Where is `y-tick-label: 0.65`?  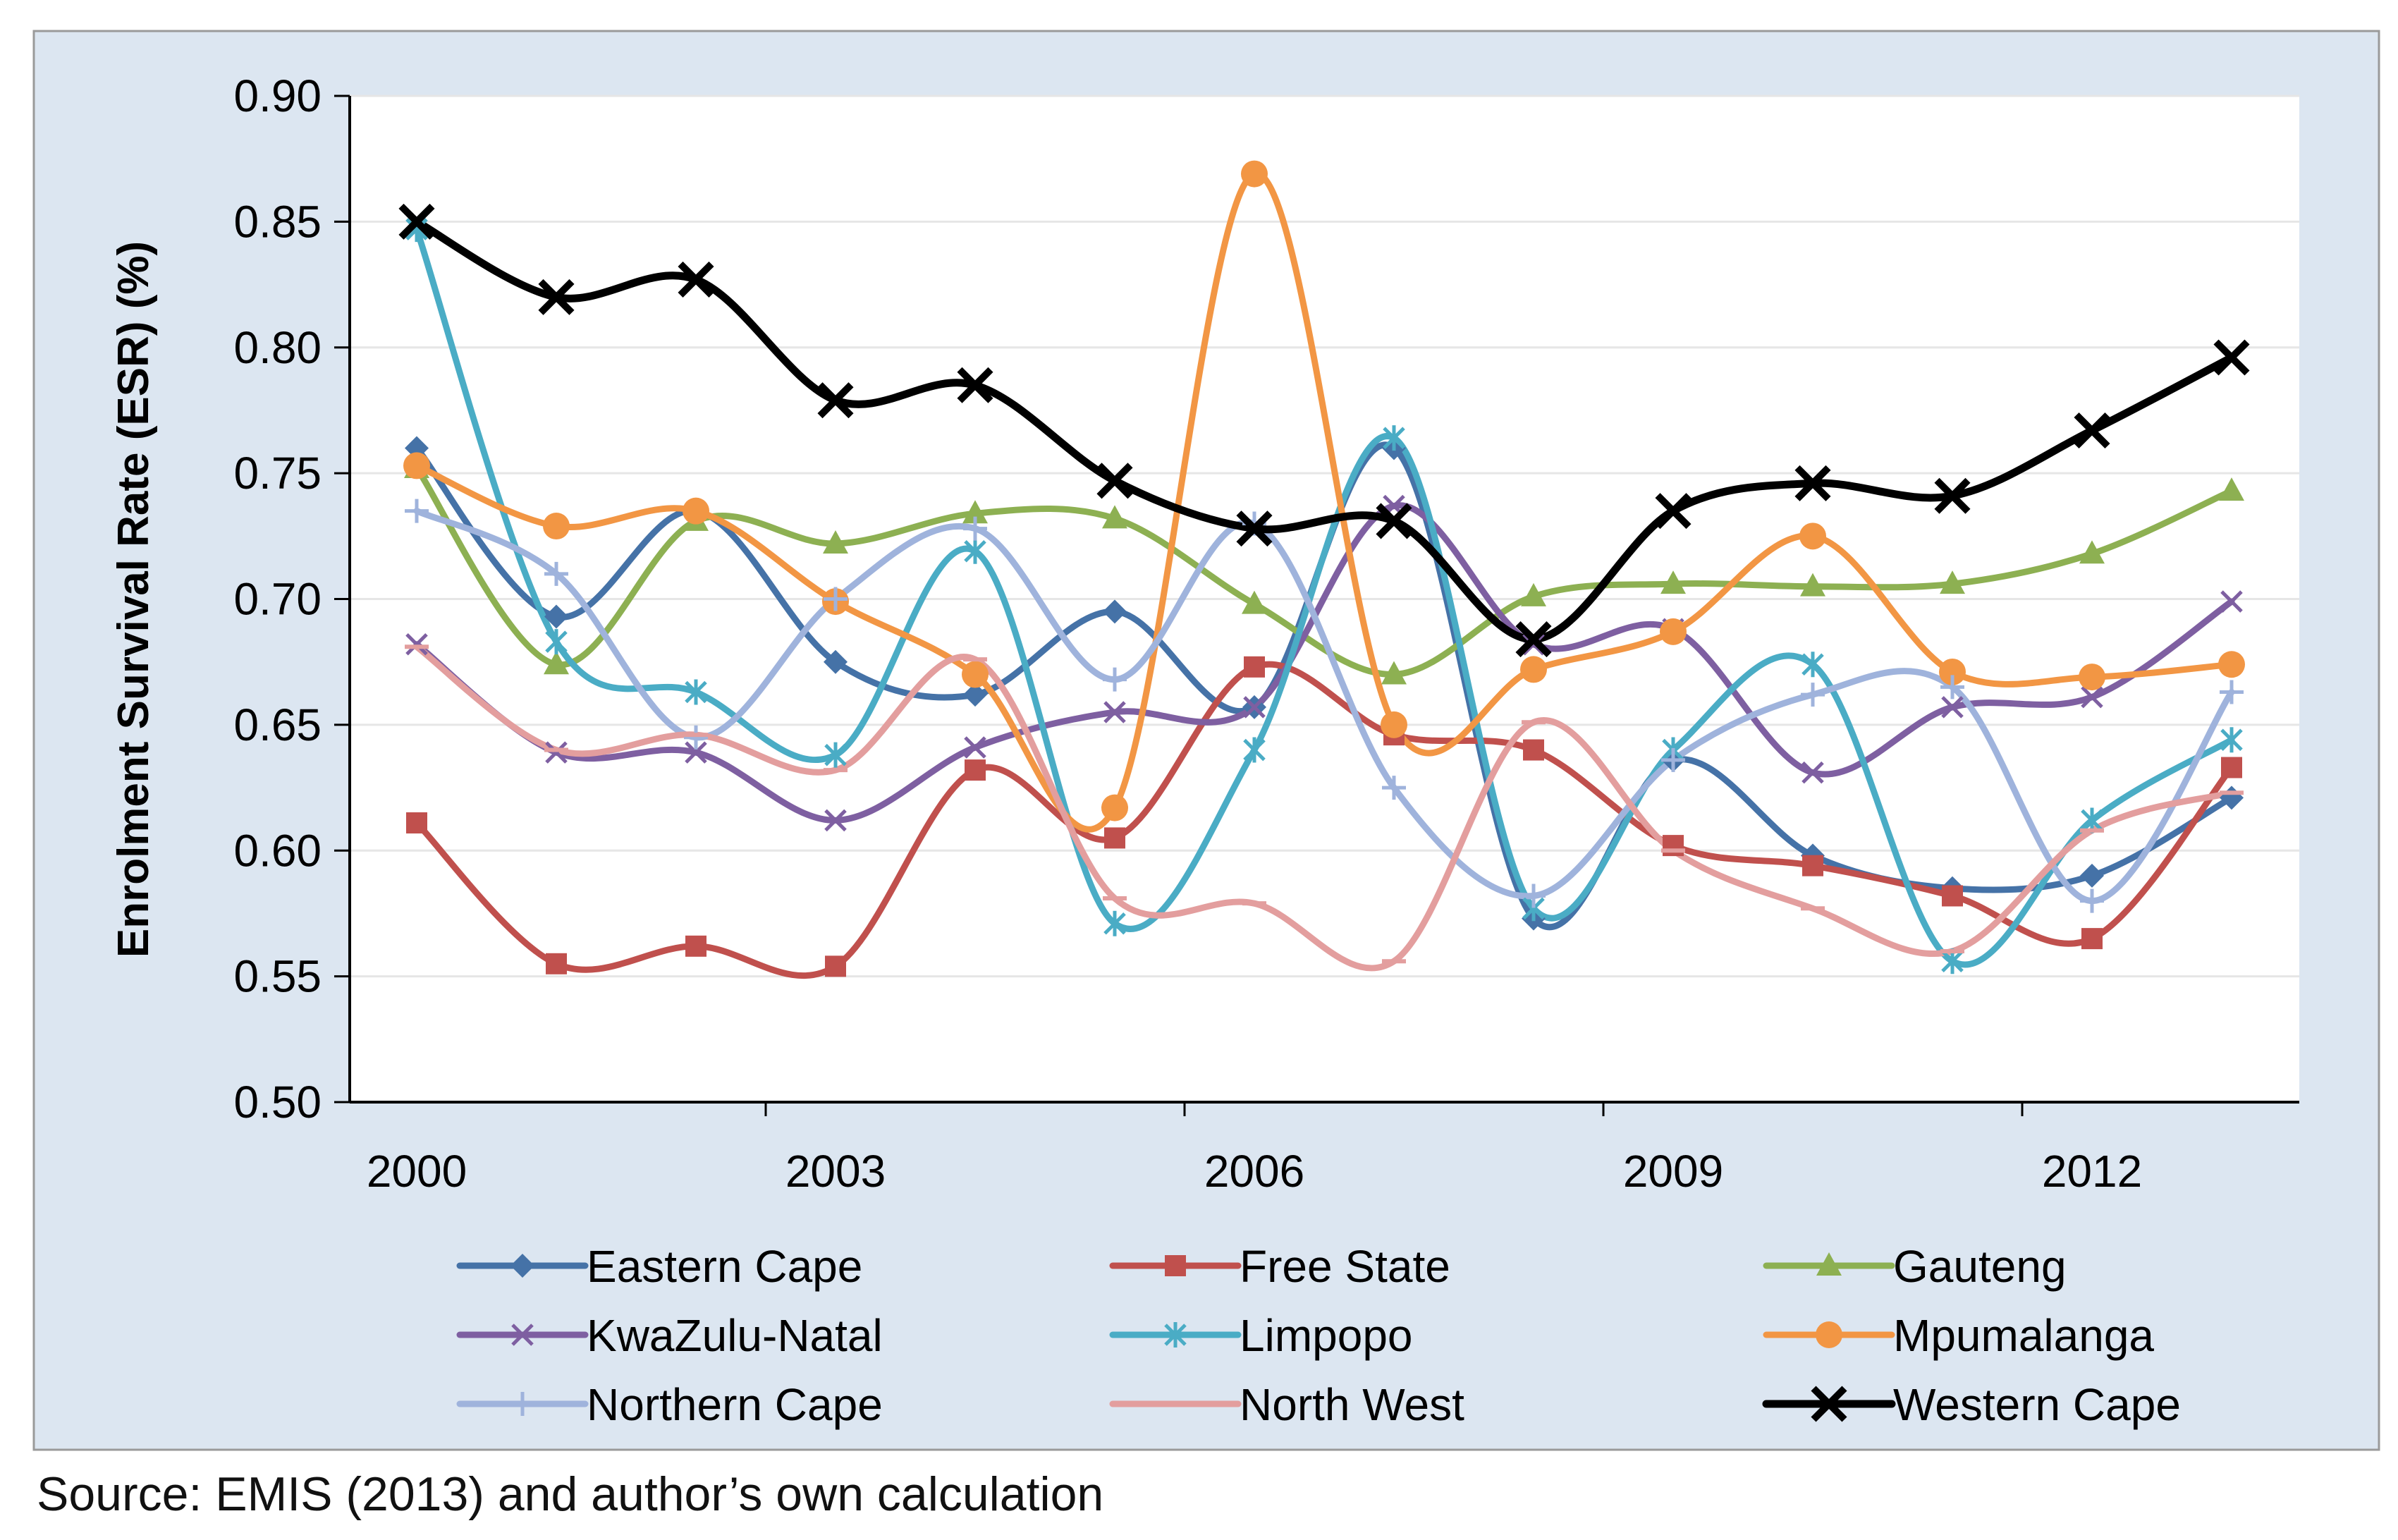
y-tick-label: 0.65 is located at coordinates (277, 725).